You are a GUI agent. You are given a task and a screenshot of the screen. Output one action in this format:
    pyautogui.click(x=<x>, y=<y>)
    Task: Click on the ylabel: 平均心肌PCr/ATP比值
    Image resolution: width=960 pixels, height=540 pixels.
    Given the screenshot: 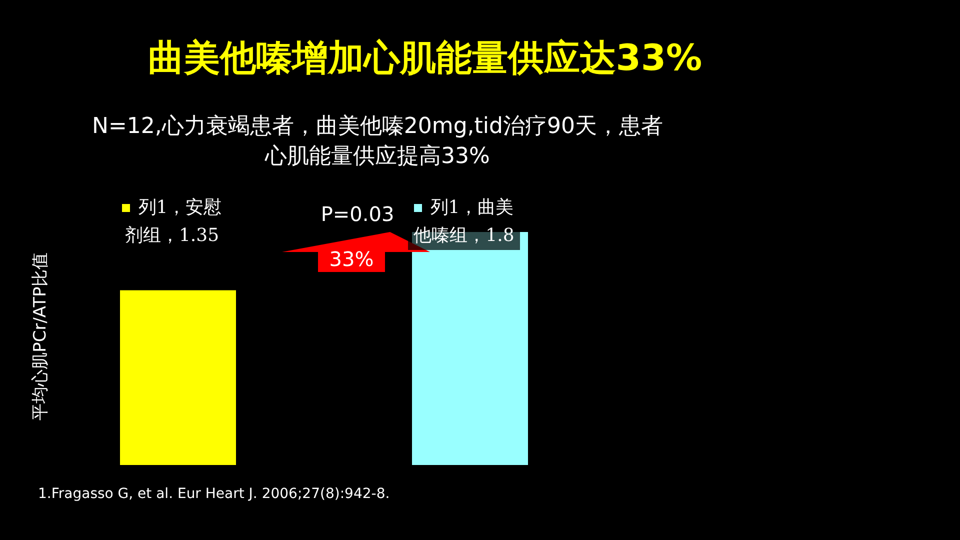 What is the action you would take?
    pyautogui.click(x=41, y=337)
    